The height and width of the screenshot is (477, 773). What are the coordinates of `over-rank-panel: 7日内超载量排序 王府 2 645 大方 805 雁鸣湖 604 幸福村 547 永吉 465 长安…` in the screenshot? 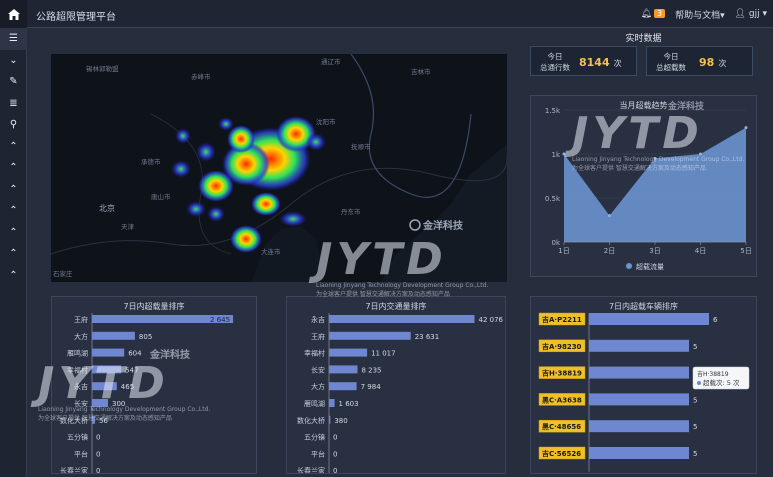 It's located at (154, 385).